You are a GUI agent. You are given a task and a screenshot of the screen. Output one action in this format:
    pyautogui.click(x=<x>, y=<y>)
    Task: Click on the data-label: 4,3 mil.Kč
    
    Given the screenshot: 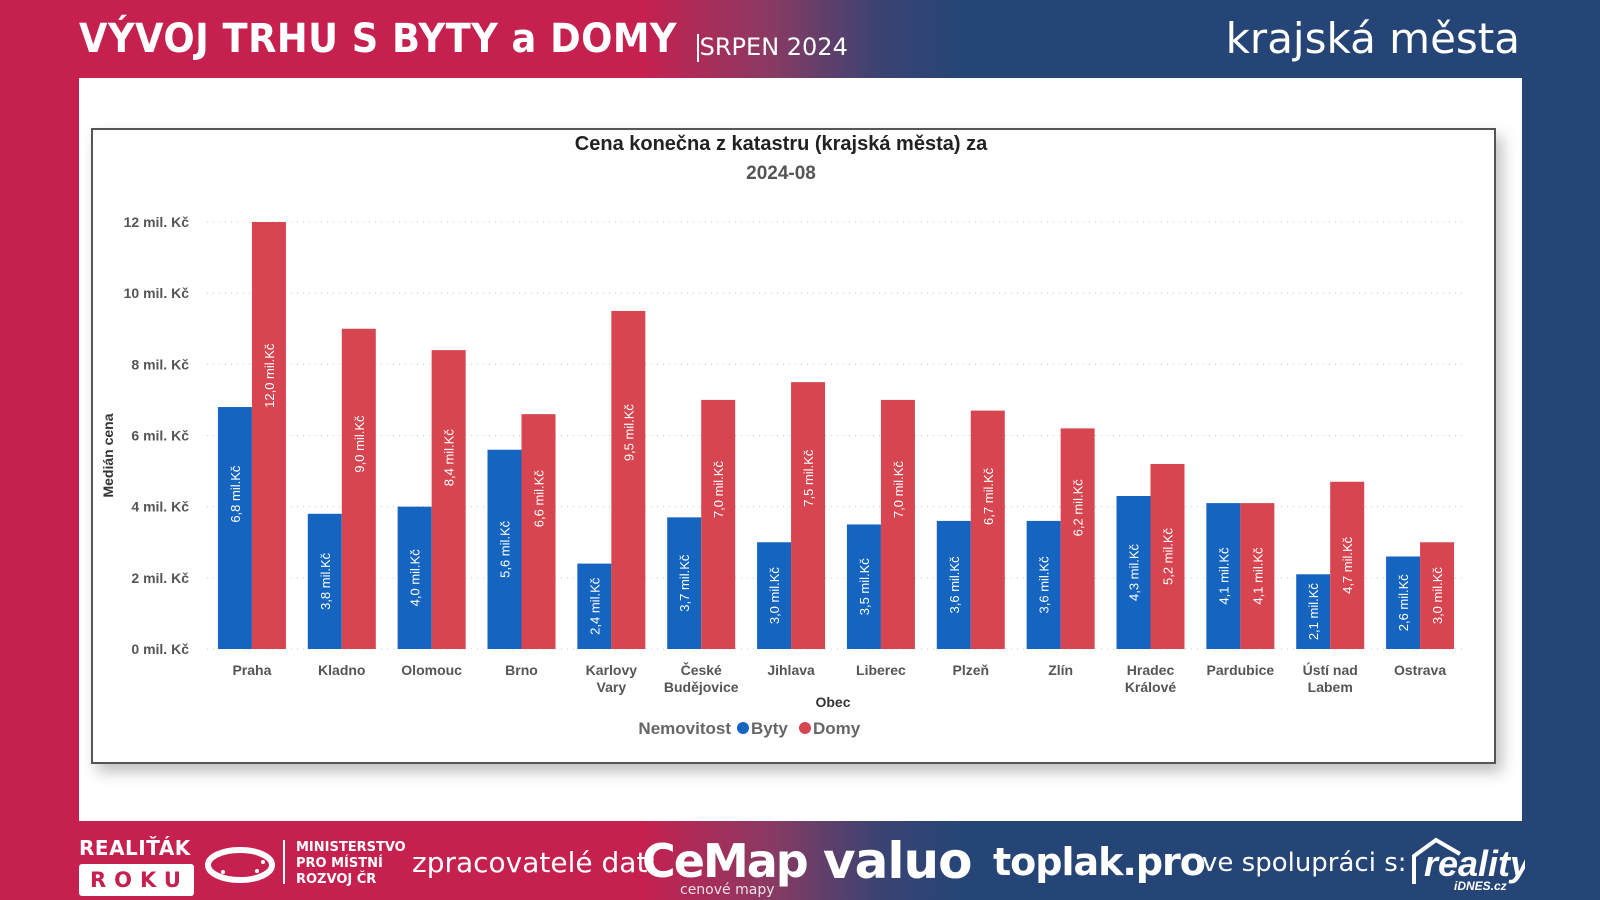 What is the action you would take?
    pyautogui.click(x=1134, y=572)
    